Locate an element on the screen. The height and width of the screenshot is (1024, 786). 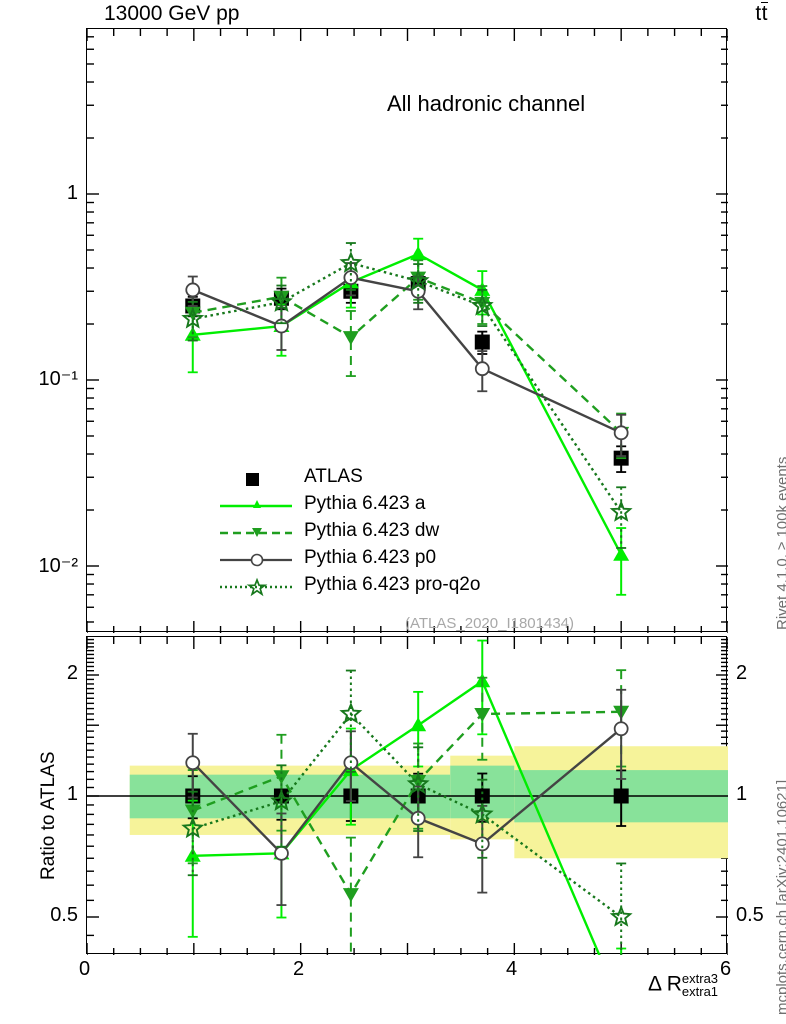
y-tick-ratio-05-left: 0.5 is located at coordinates (64, 915).